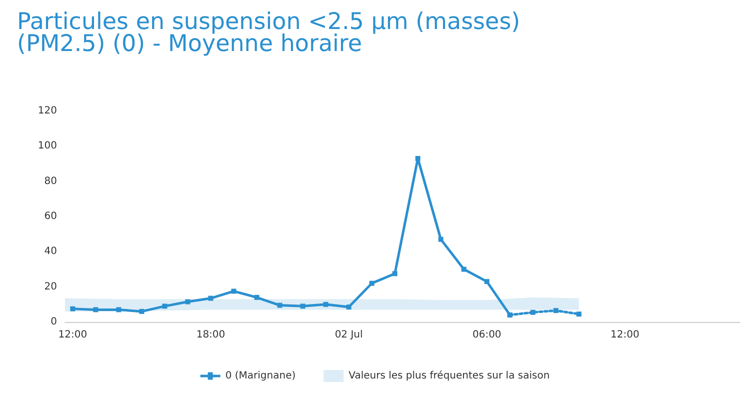  Describe the element at coordinates (348, 335) in the screenshot. I see `x-tick-label: 02 Jul` at that location.